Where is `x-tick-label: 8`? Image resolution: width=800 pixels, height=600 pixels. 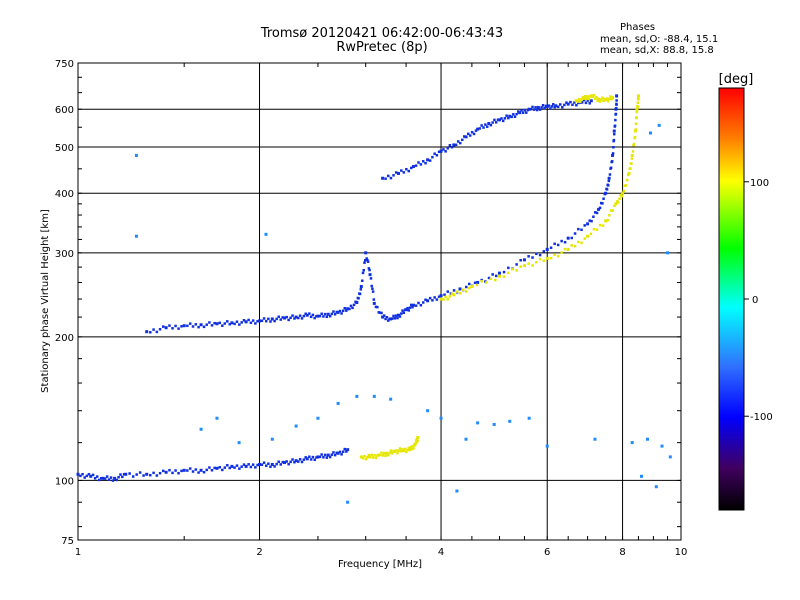 x-tick-label: 8 is located at coordinates (622, 552).